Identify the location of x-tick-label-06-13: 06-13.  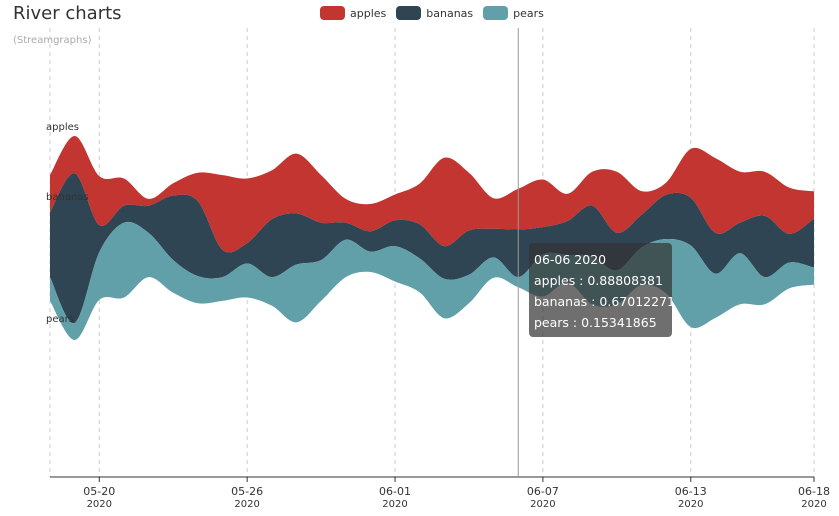
(691, 491).